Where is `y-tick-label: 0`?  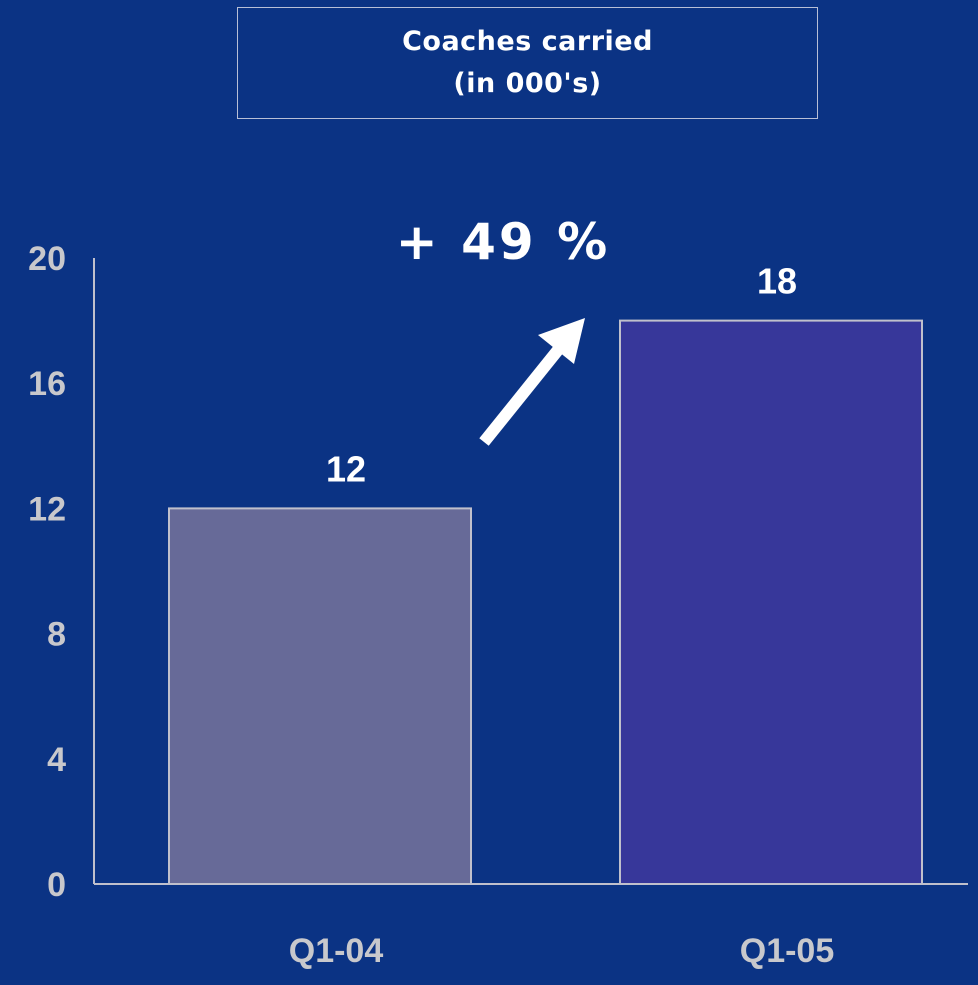 y-tick-label: 0 is located at coordinates (56, 885).